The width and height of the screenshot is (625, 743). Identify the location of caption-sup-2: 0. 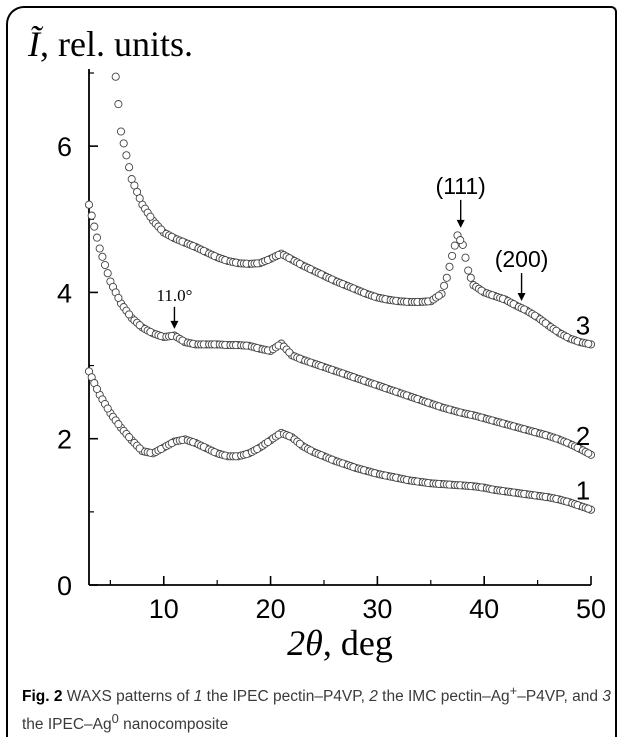
(115, 719).